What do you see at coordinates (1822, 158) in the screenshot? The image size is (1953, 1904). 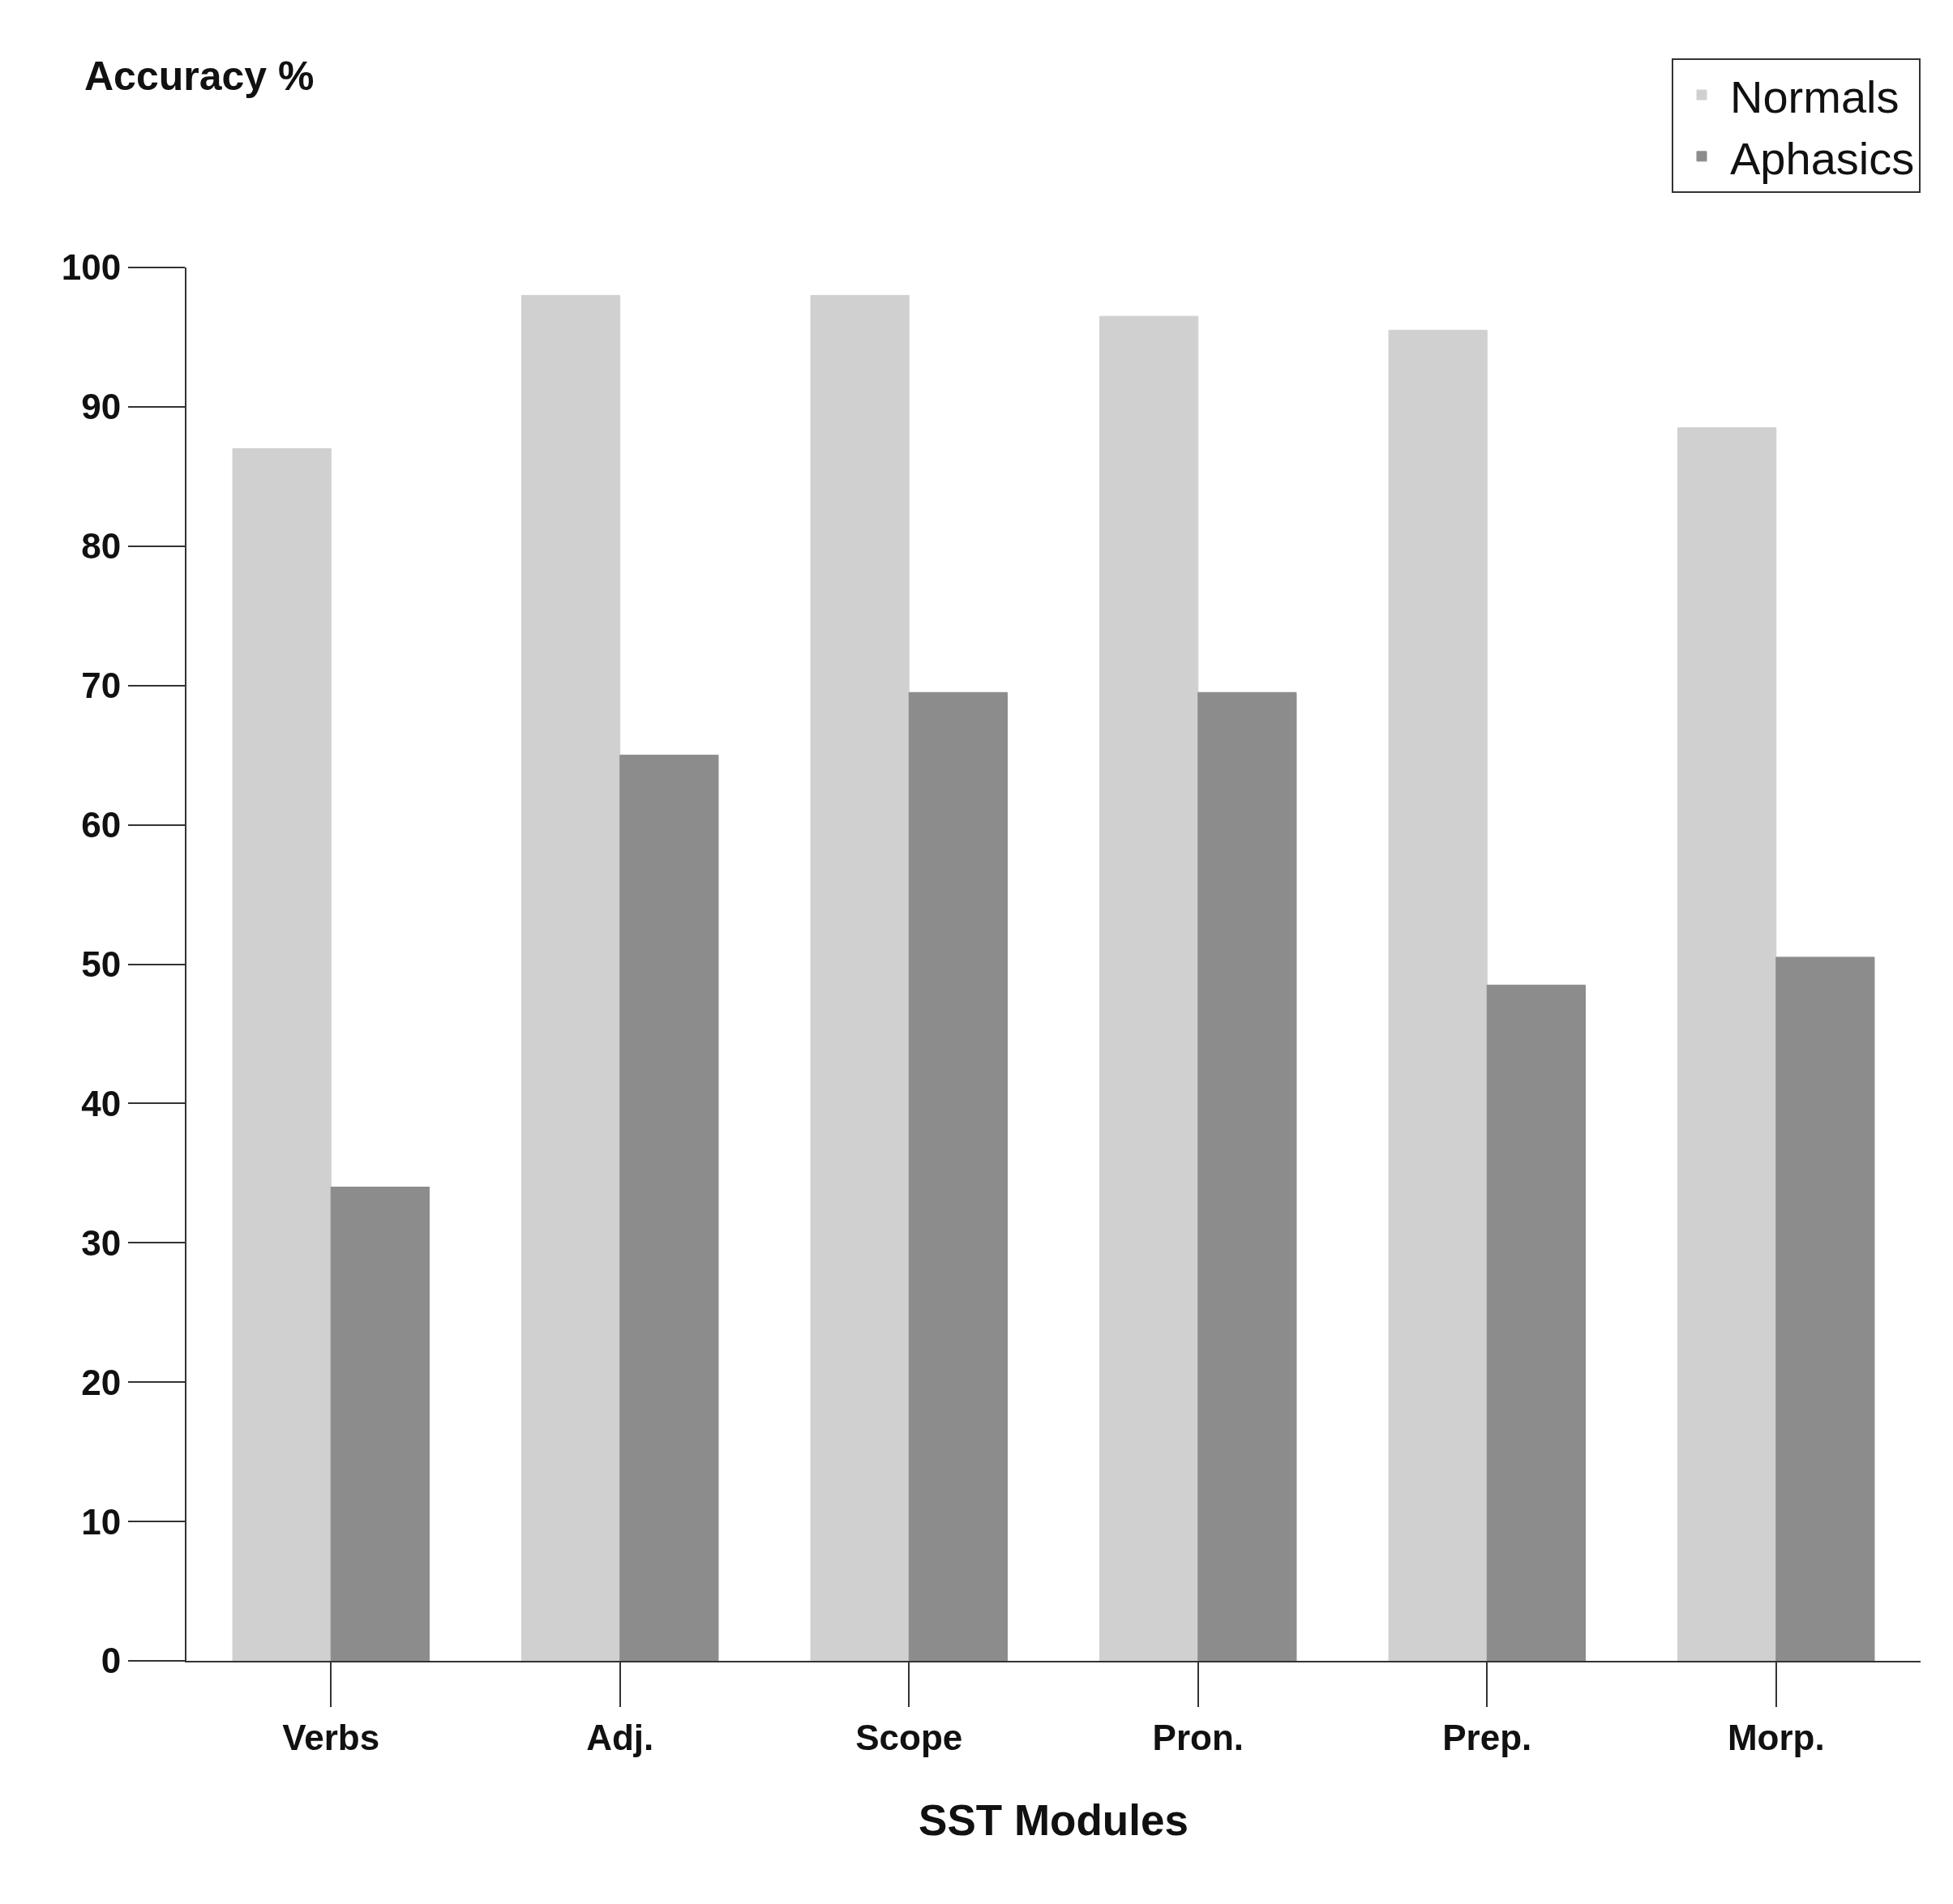 I see `legend-label: Aphasics` at bounding box center [1822, 158].